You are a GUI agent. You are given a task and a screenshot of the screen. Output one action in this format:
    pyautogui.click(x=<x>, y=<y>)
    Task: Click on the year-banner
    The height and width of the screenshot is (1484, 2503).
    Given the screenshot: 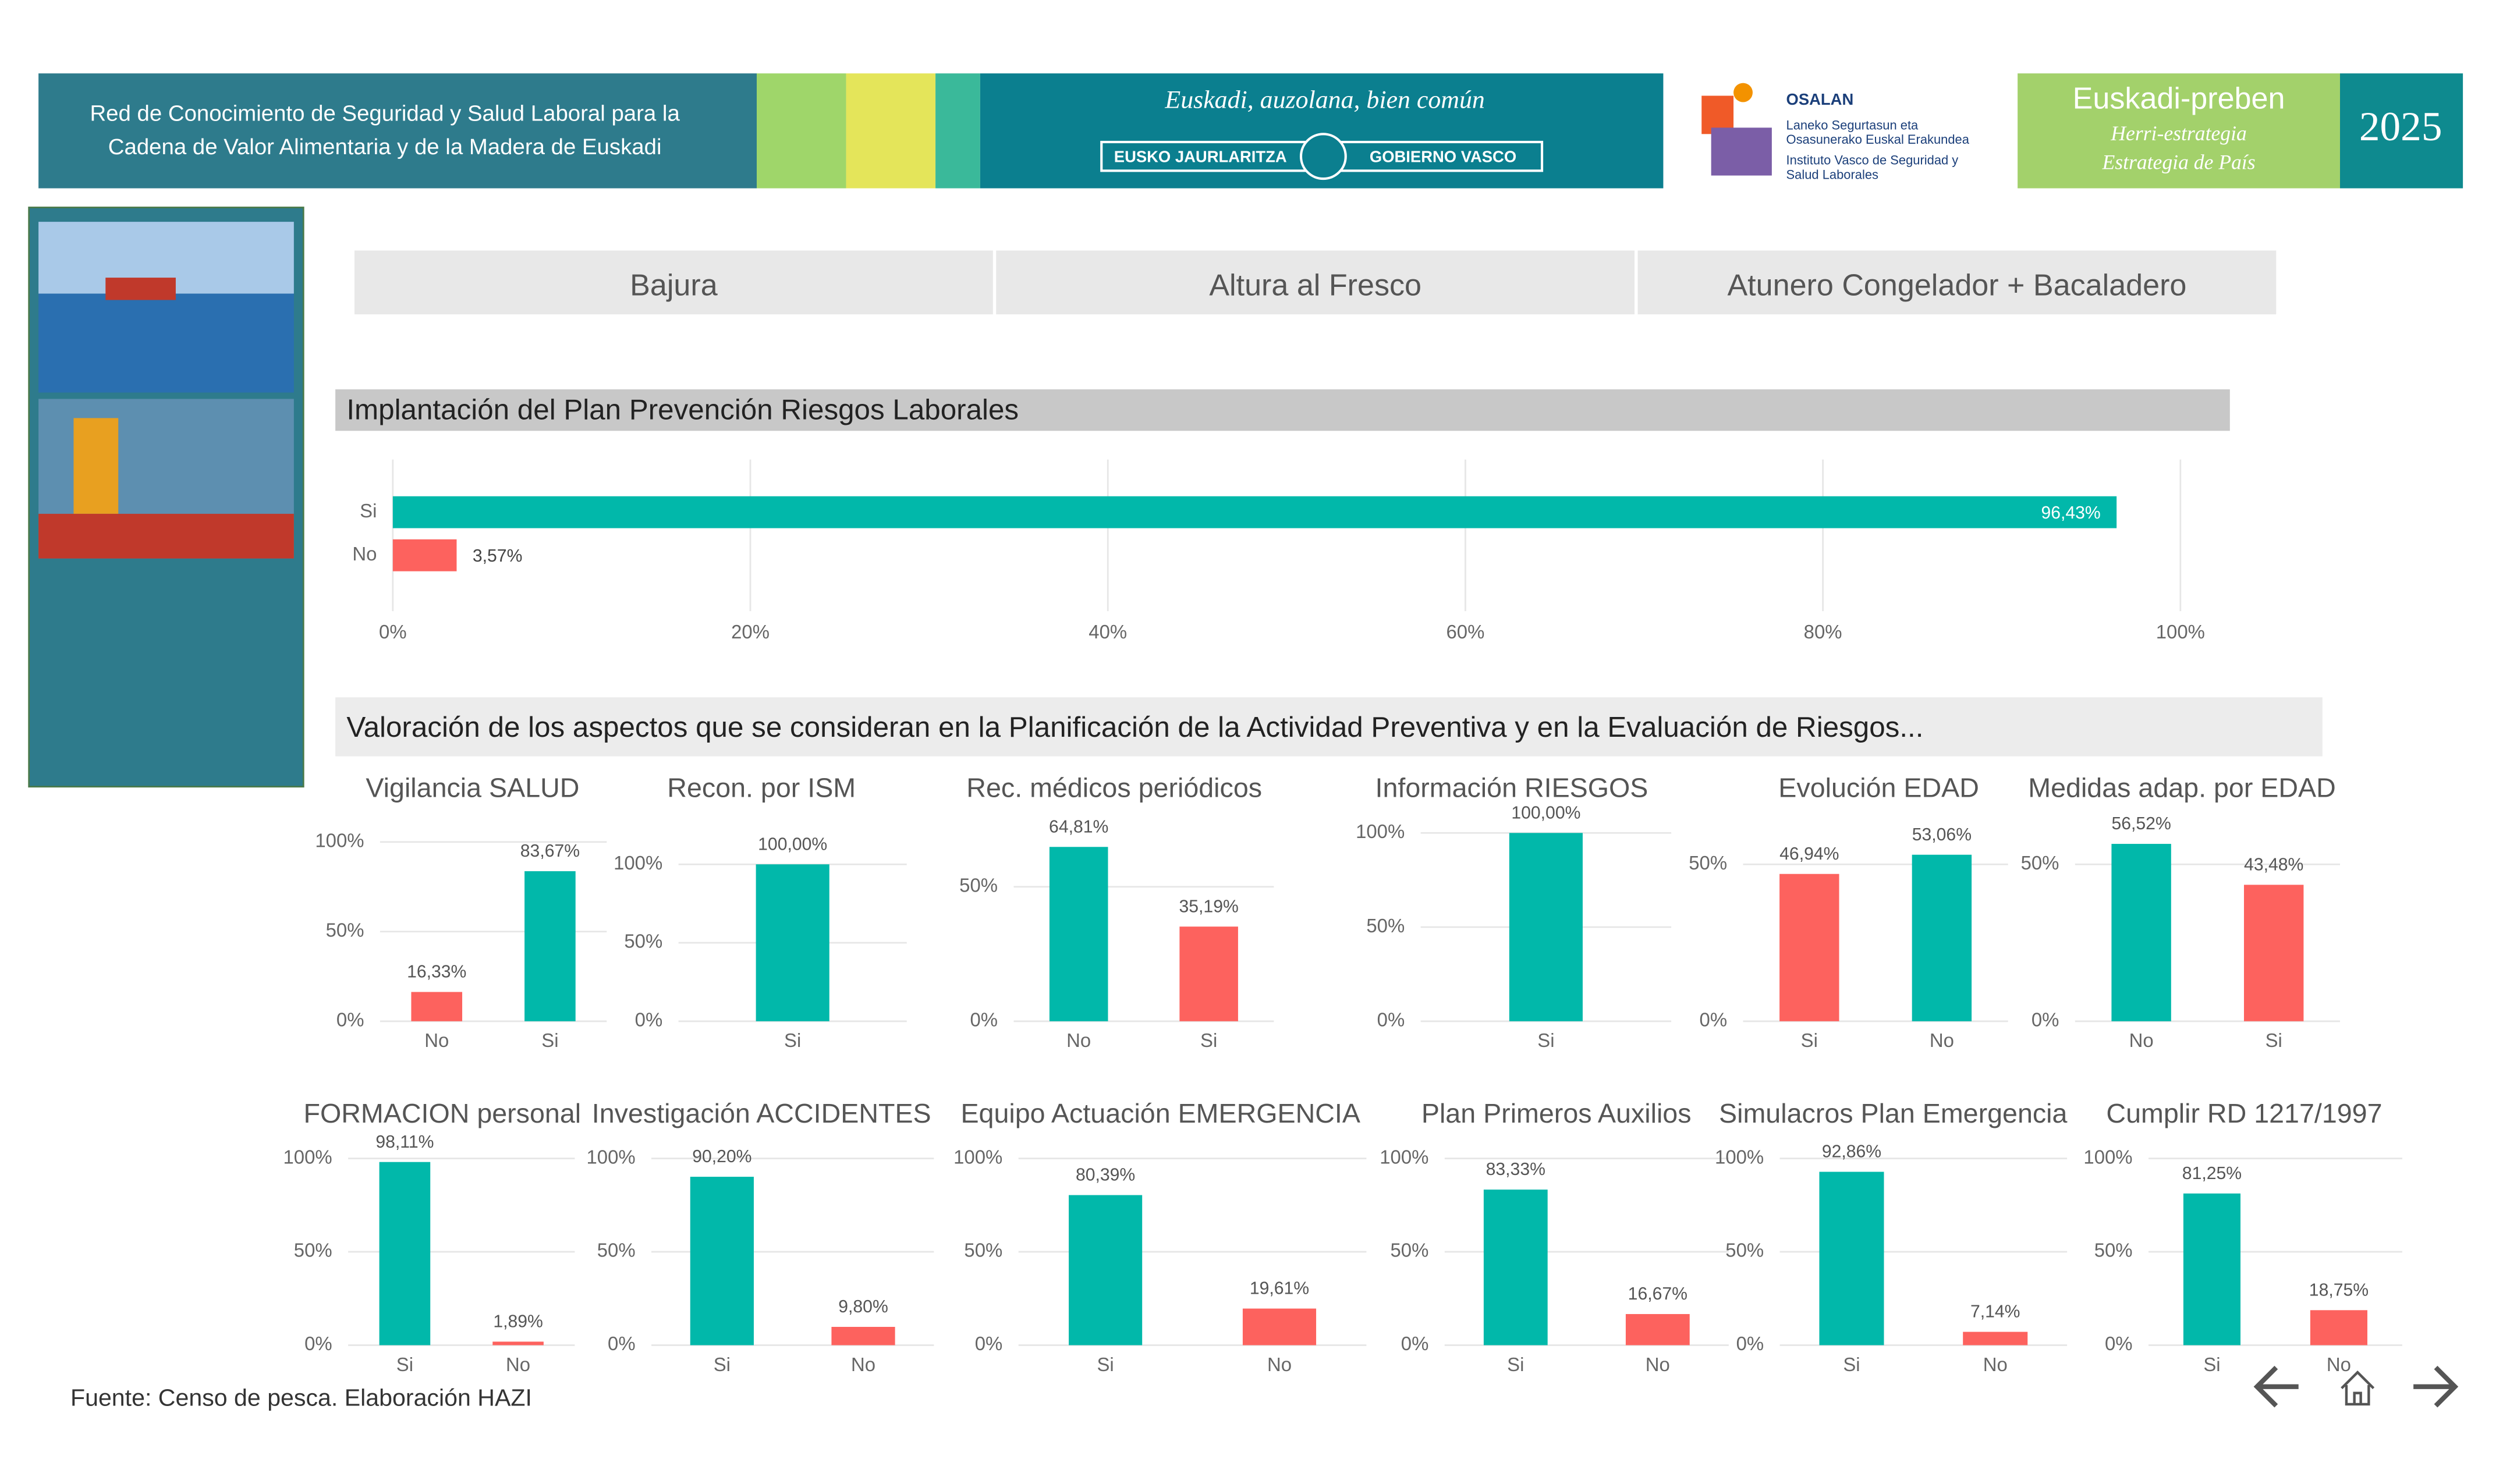 What is the action you would take?
    pyautogui.click(x=2401, y=131)
    